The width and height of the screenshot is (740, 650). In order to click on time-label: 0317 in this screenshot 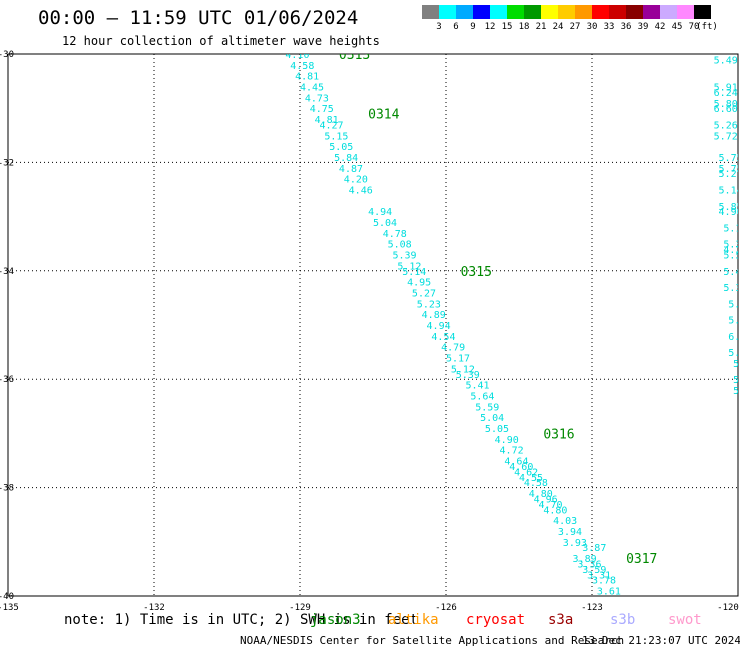, I will do `click(641, 559)`.